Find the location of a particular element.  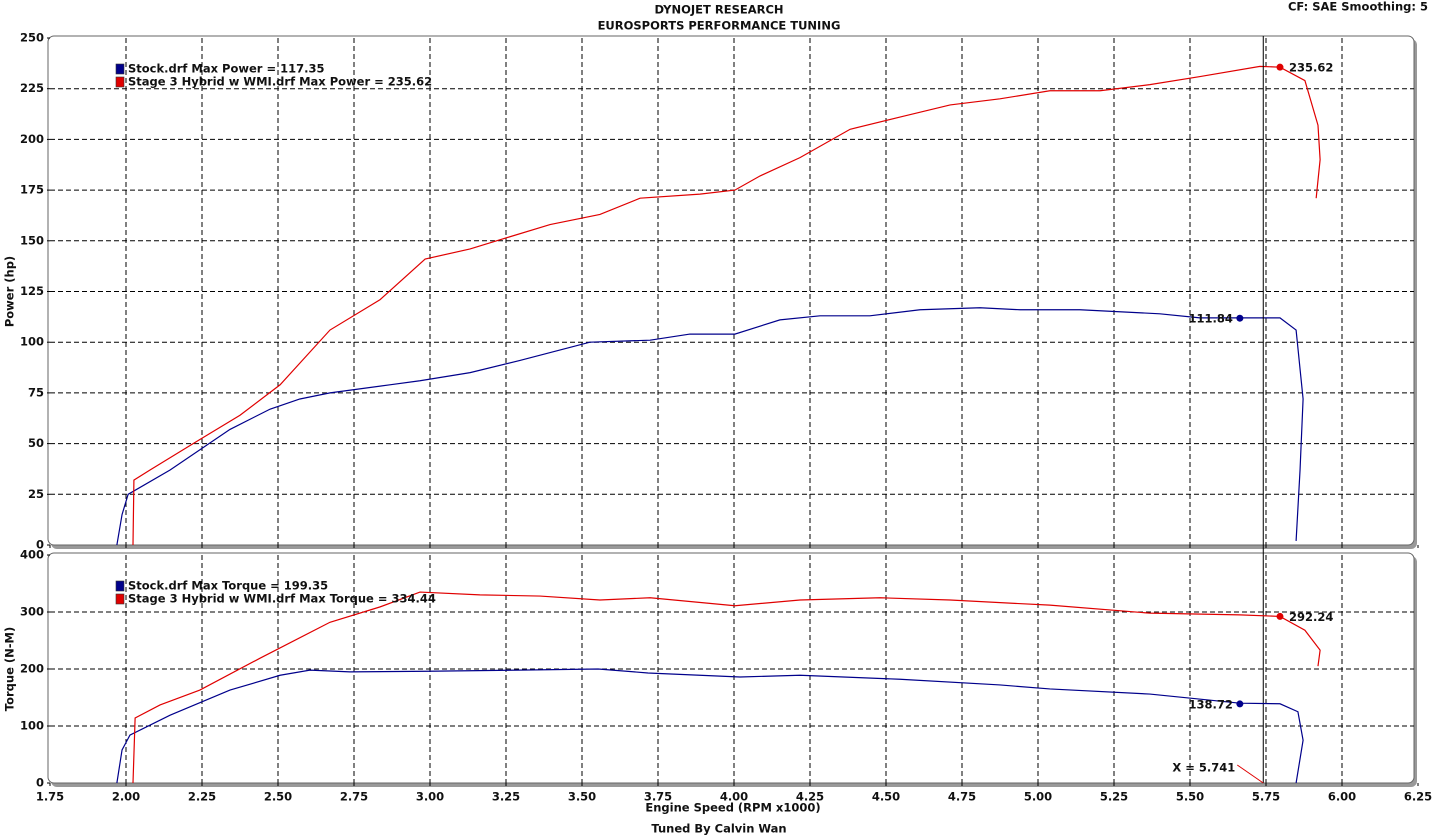

x-tick-label: 4.50 is located at coordinates (886, 797).